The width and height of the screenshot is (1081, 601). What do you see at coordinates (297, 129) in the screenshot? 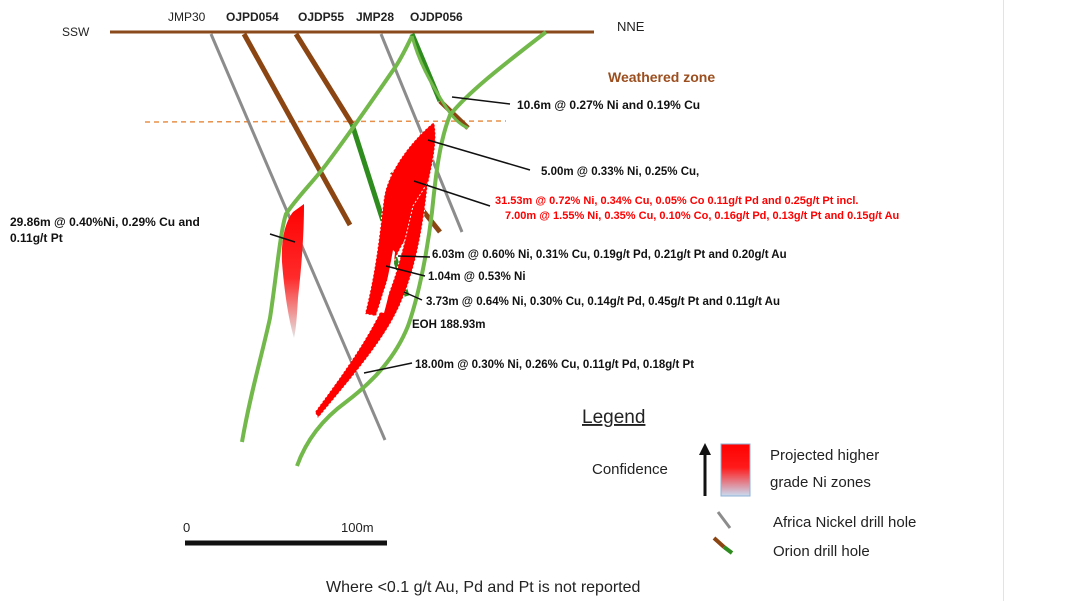
I see `drill-hole-ojpd054` at bounding box center [297, 129].